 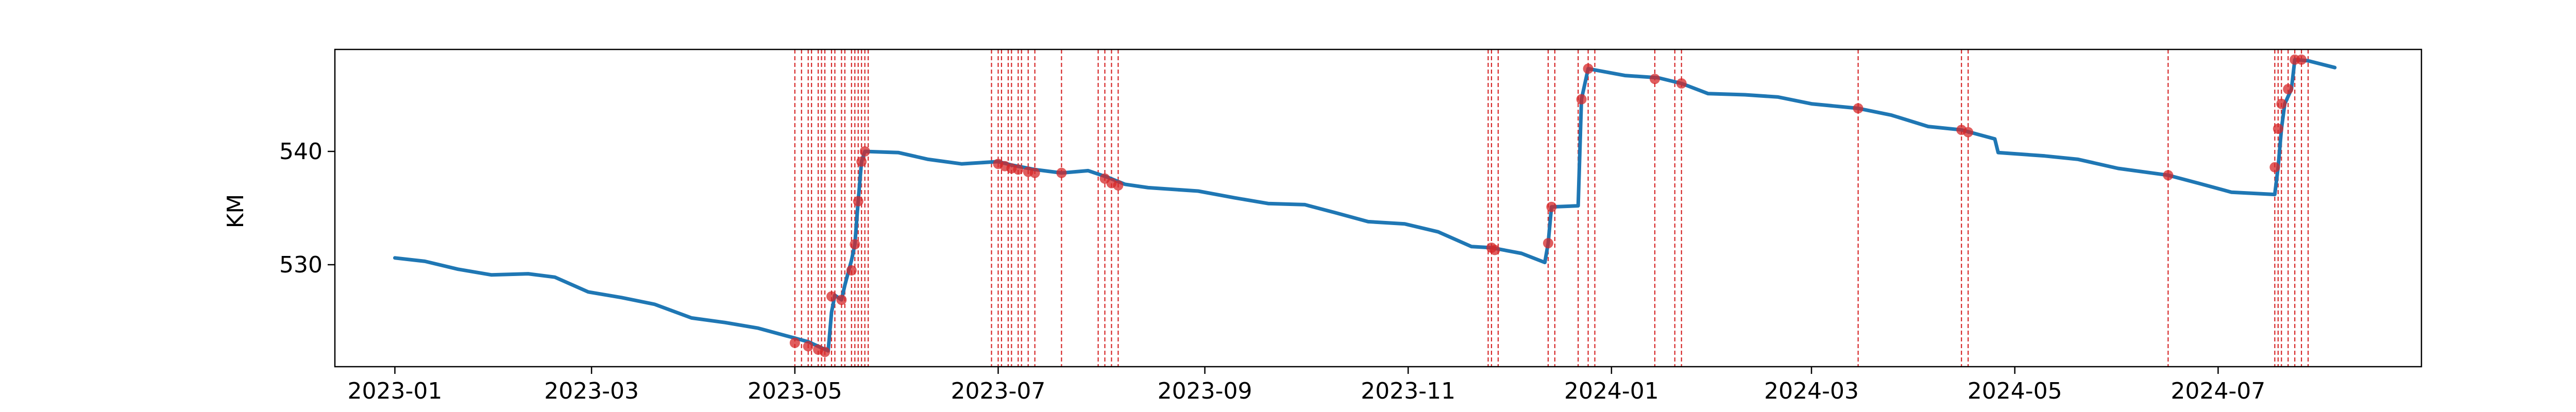 I want to click on x-tick-label: 2023-05, so click(x=795, y=391).